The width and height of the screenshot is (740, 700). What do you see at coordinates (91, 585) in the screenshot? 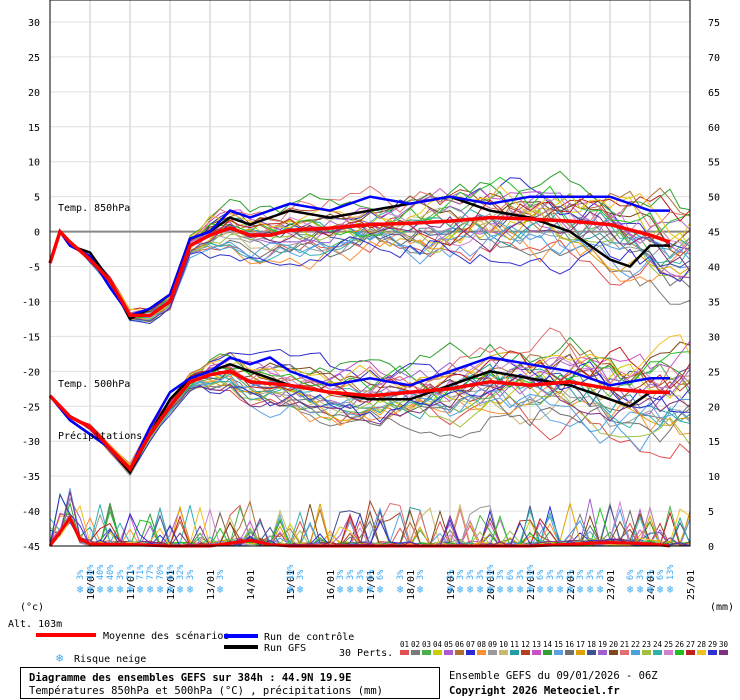
I see `date-tick-label: 10/01` at bounding box center [91, 585].